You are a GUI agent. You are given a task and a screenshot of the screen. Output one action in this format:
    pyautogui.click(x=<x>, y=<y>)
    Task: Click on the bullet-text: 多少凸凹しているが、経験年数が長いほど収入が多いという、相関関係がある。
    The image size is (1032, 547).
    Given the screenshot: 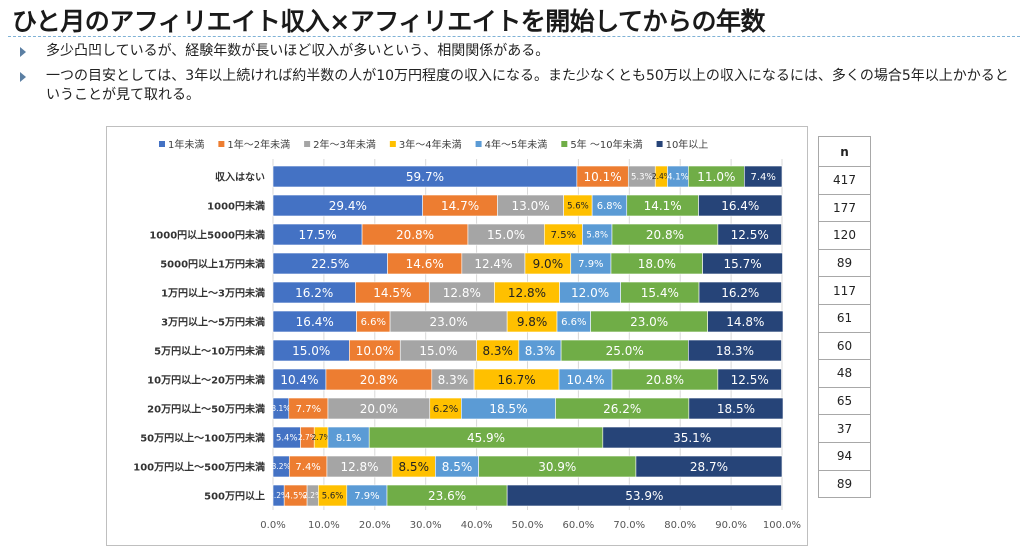 What is the action you would take?
    pyautogui.click(x=298, y=51)
    